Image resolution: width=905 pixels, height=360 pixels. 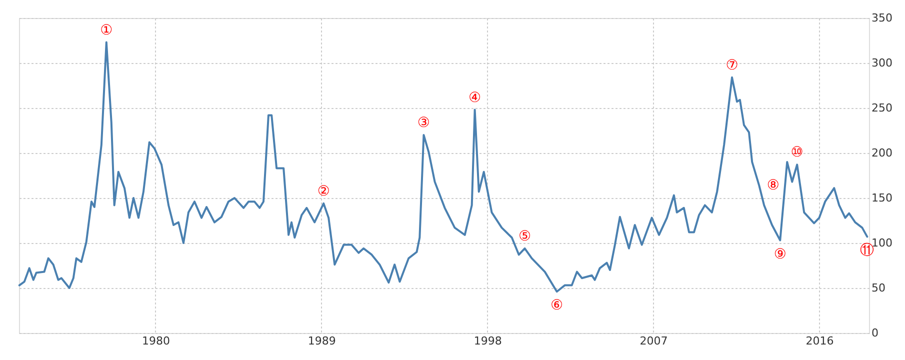 What do you see at coordinates (475, 98) in the screenshot?
I see `annotation: ④` at bounding box center [475, 98].